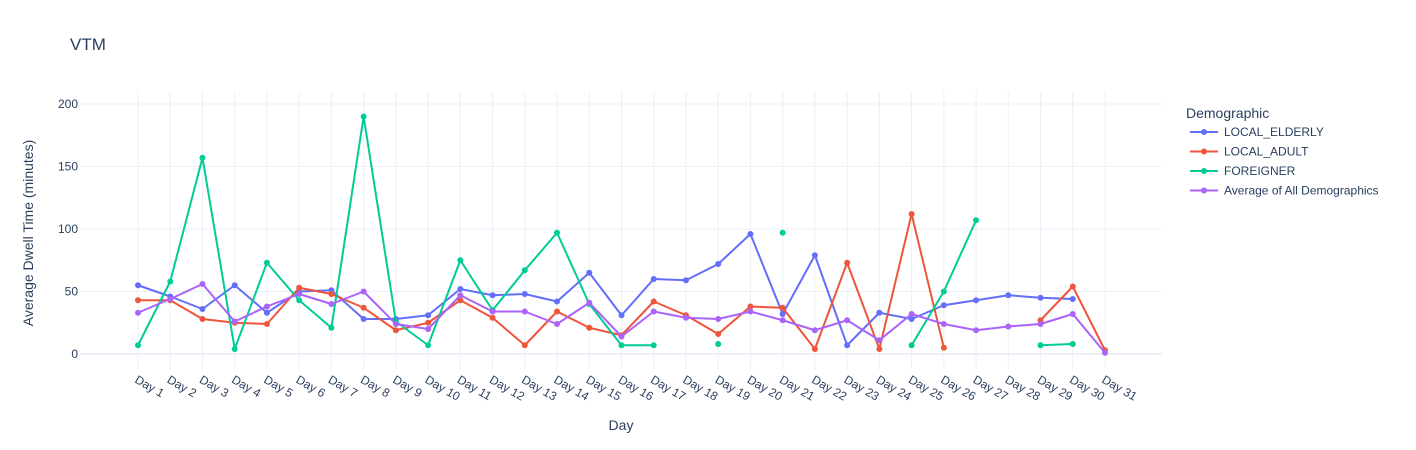  I want to click on legend-item: FOREIGNER, so click(1243, 171).